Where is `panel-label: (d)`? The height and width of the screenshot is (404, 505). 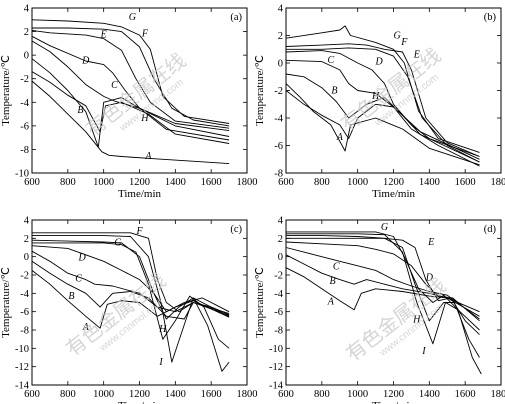
panel-label: (d) is located at coordinates (490, 229).